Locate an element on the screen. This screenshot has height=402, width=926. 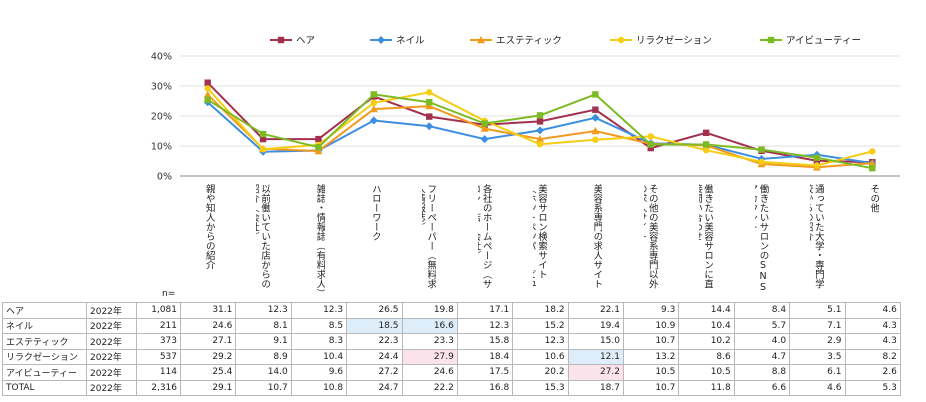
table-cell: 18.2 is located at coordinates (540, 310).